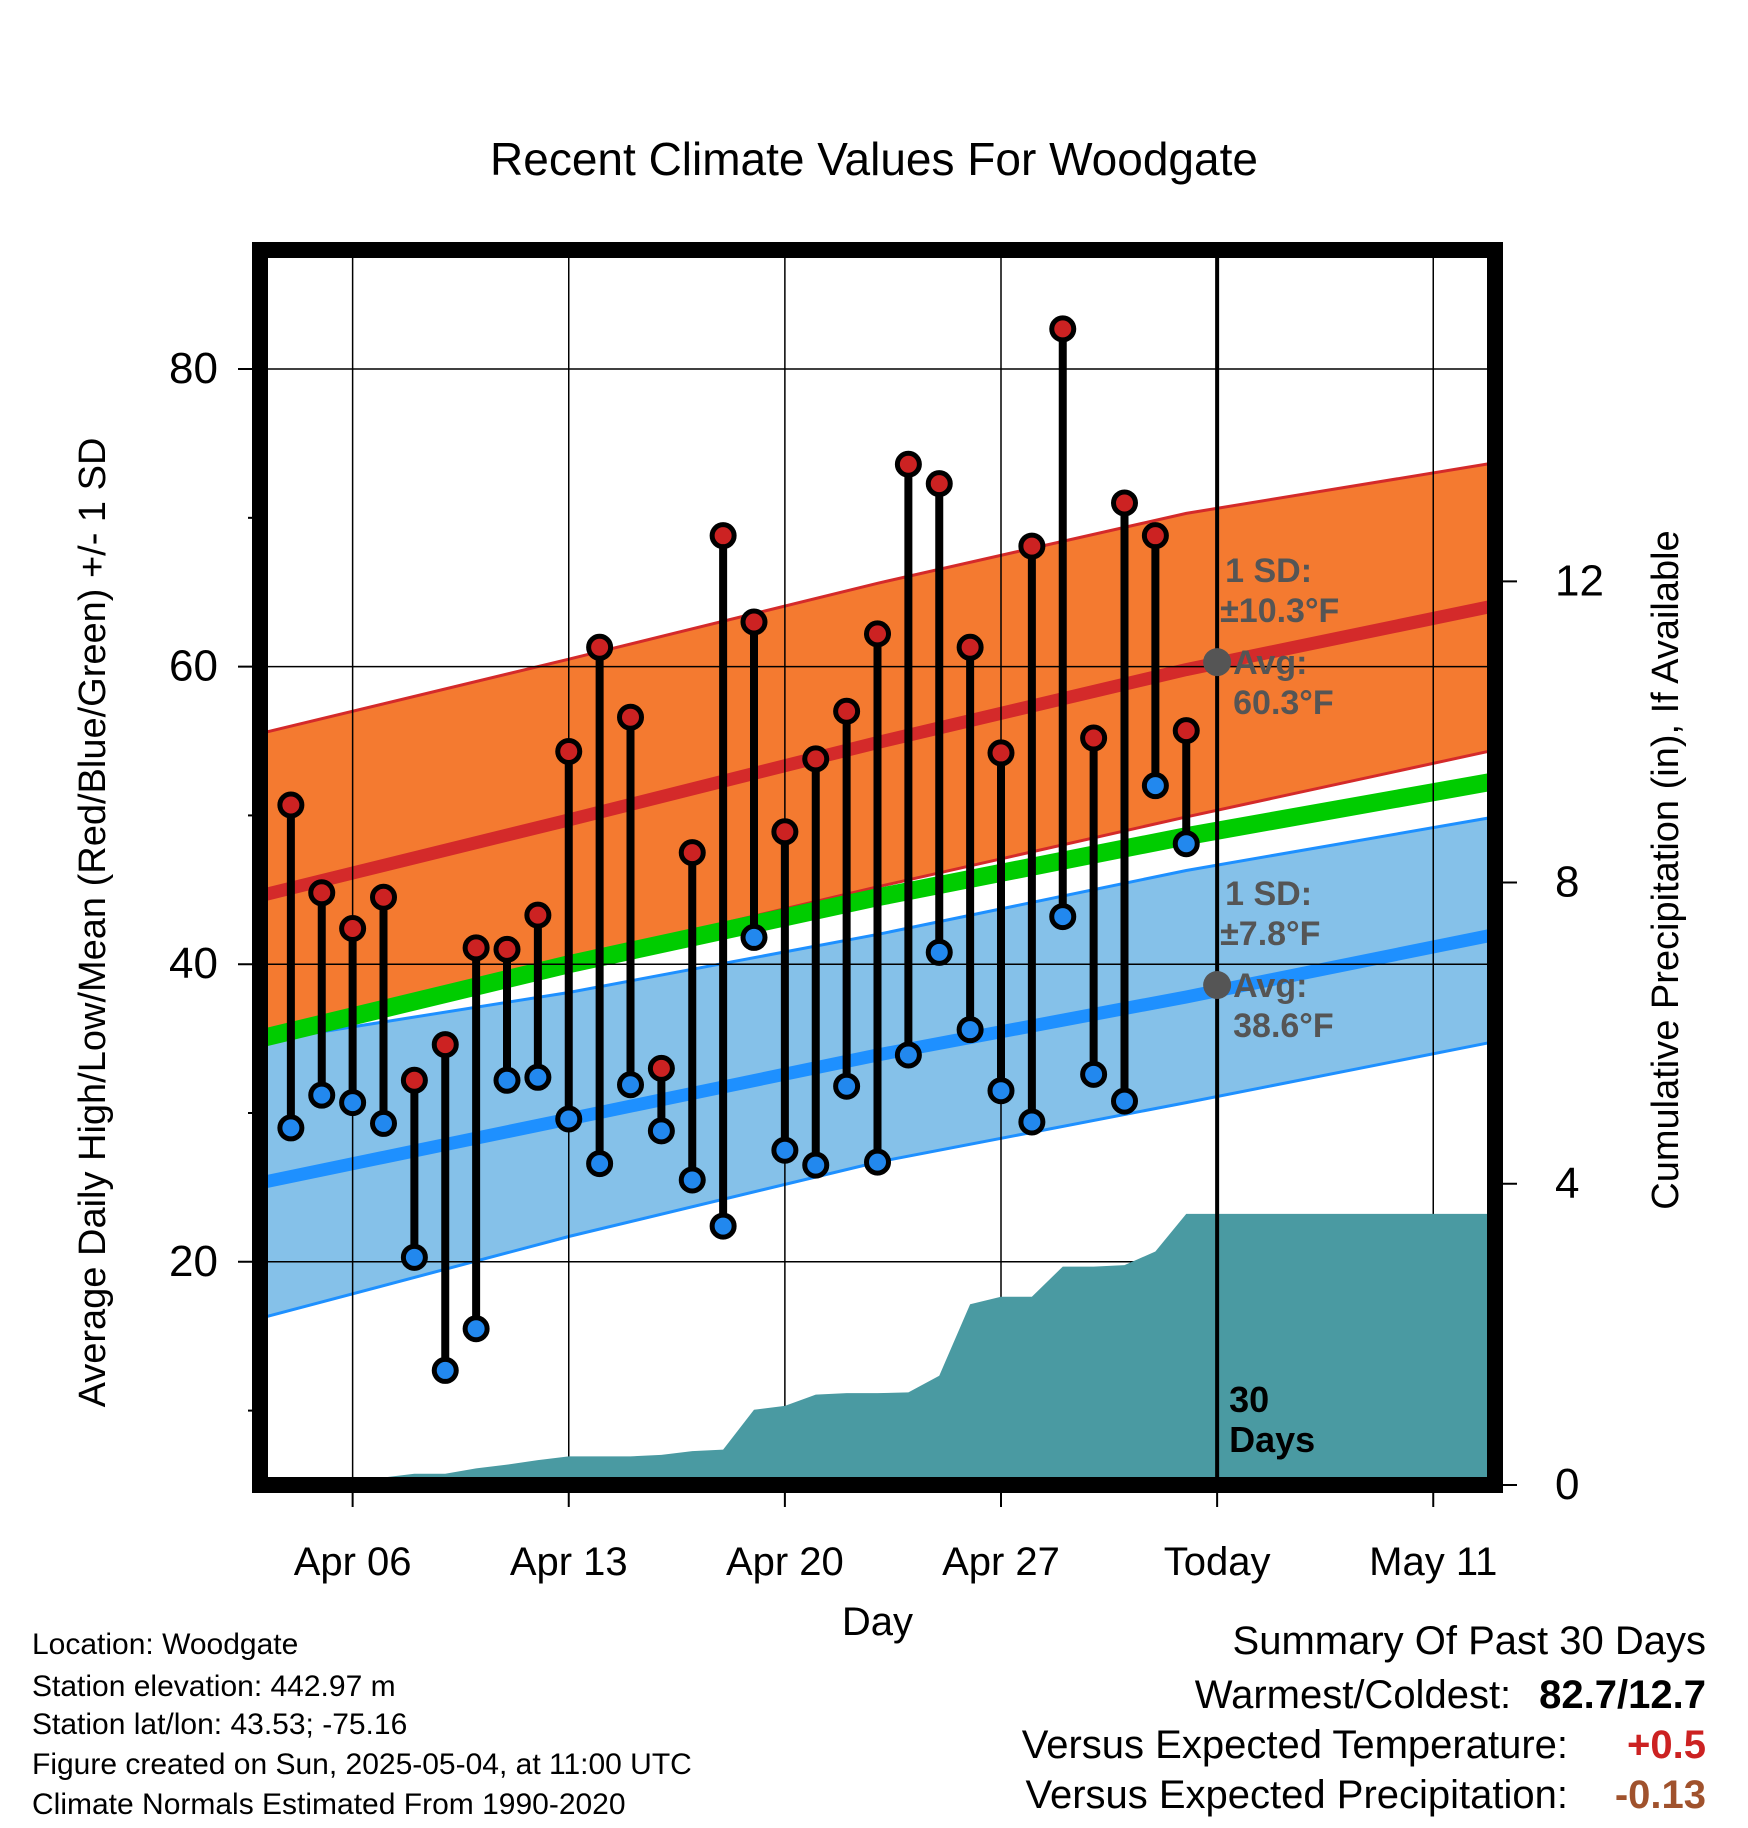 Image resolution: width=1748 pixels, height=1828 pixels. Describe the element at coordinates (877, 1622) in the screenshot. I see `x-axis-label: Day` at that location.